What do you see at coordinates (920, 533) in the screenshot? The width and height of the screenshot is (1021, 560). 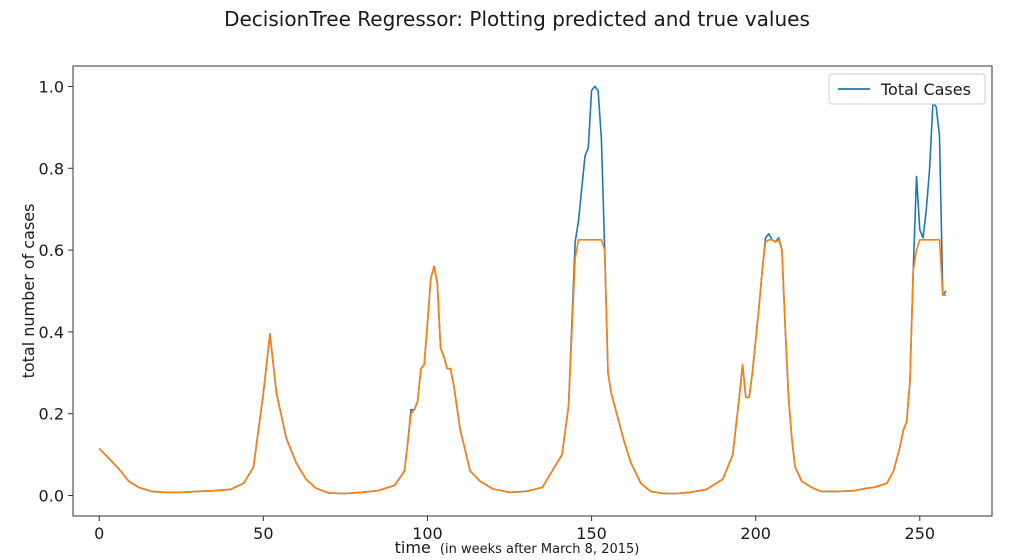 I see `x-tick-label: 250` at bounding box center [920, 533].